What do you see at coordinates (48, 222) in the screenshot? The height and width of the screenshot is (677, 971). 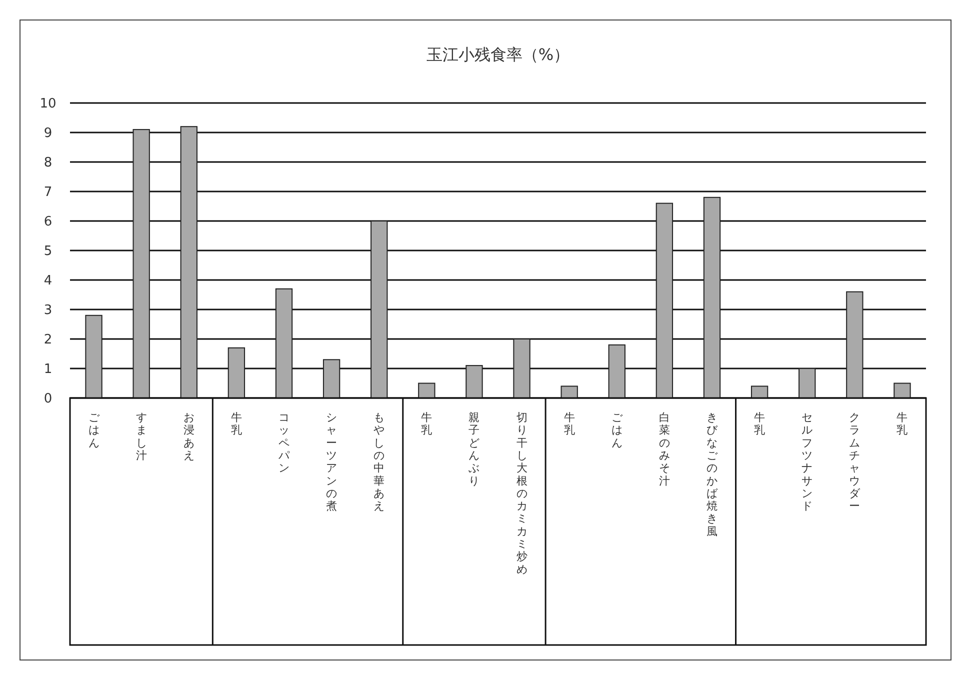 I see `y-tick-label: 6` at bounding box center [48, 222].